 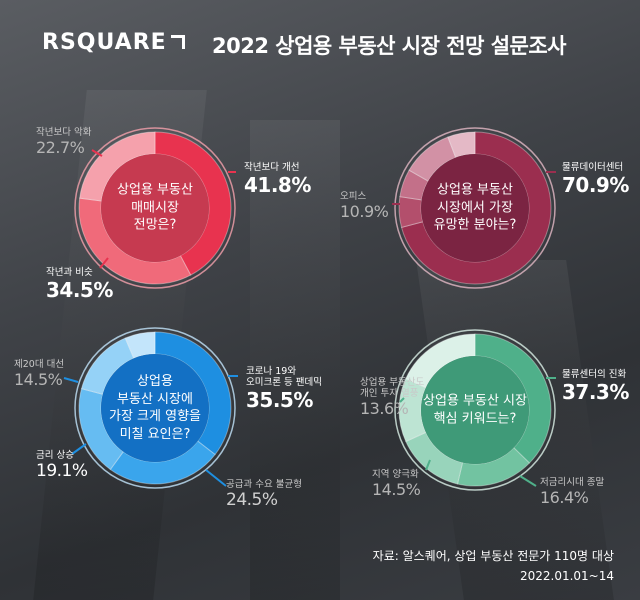 I want to click on chart4-question: 상업용 부동산 시장 핵심 키워드는?, so click(x=475, y=409).